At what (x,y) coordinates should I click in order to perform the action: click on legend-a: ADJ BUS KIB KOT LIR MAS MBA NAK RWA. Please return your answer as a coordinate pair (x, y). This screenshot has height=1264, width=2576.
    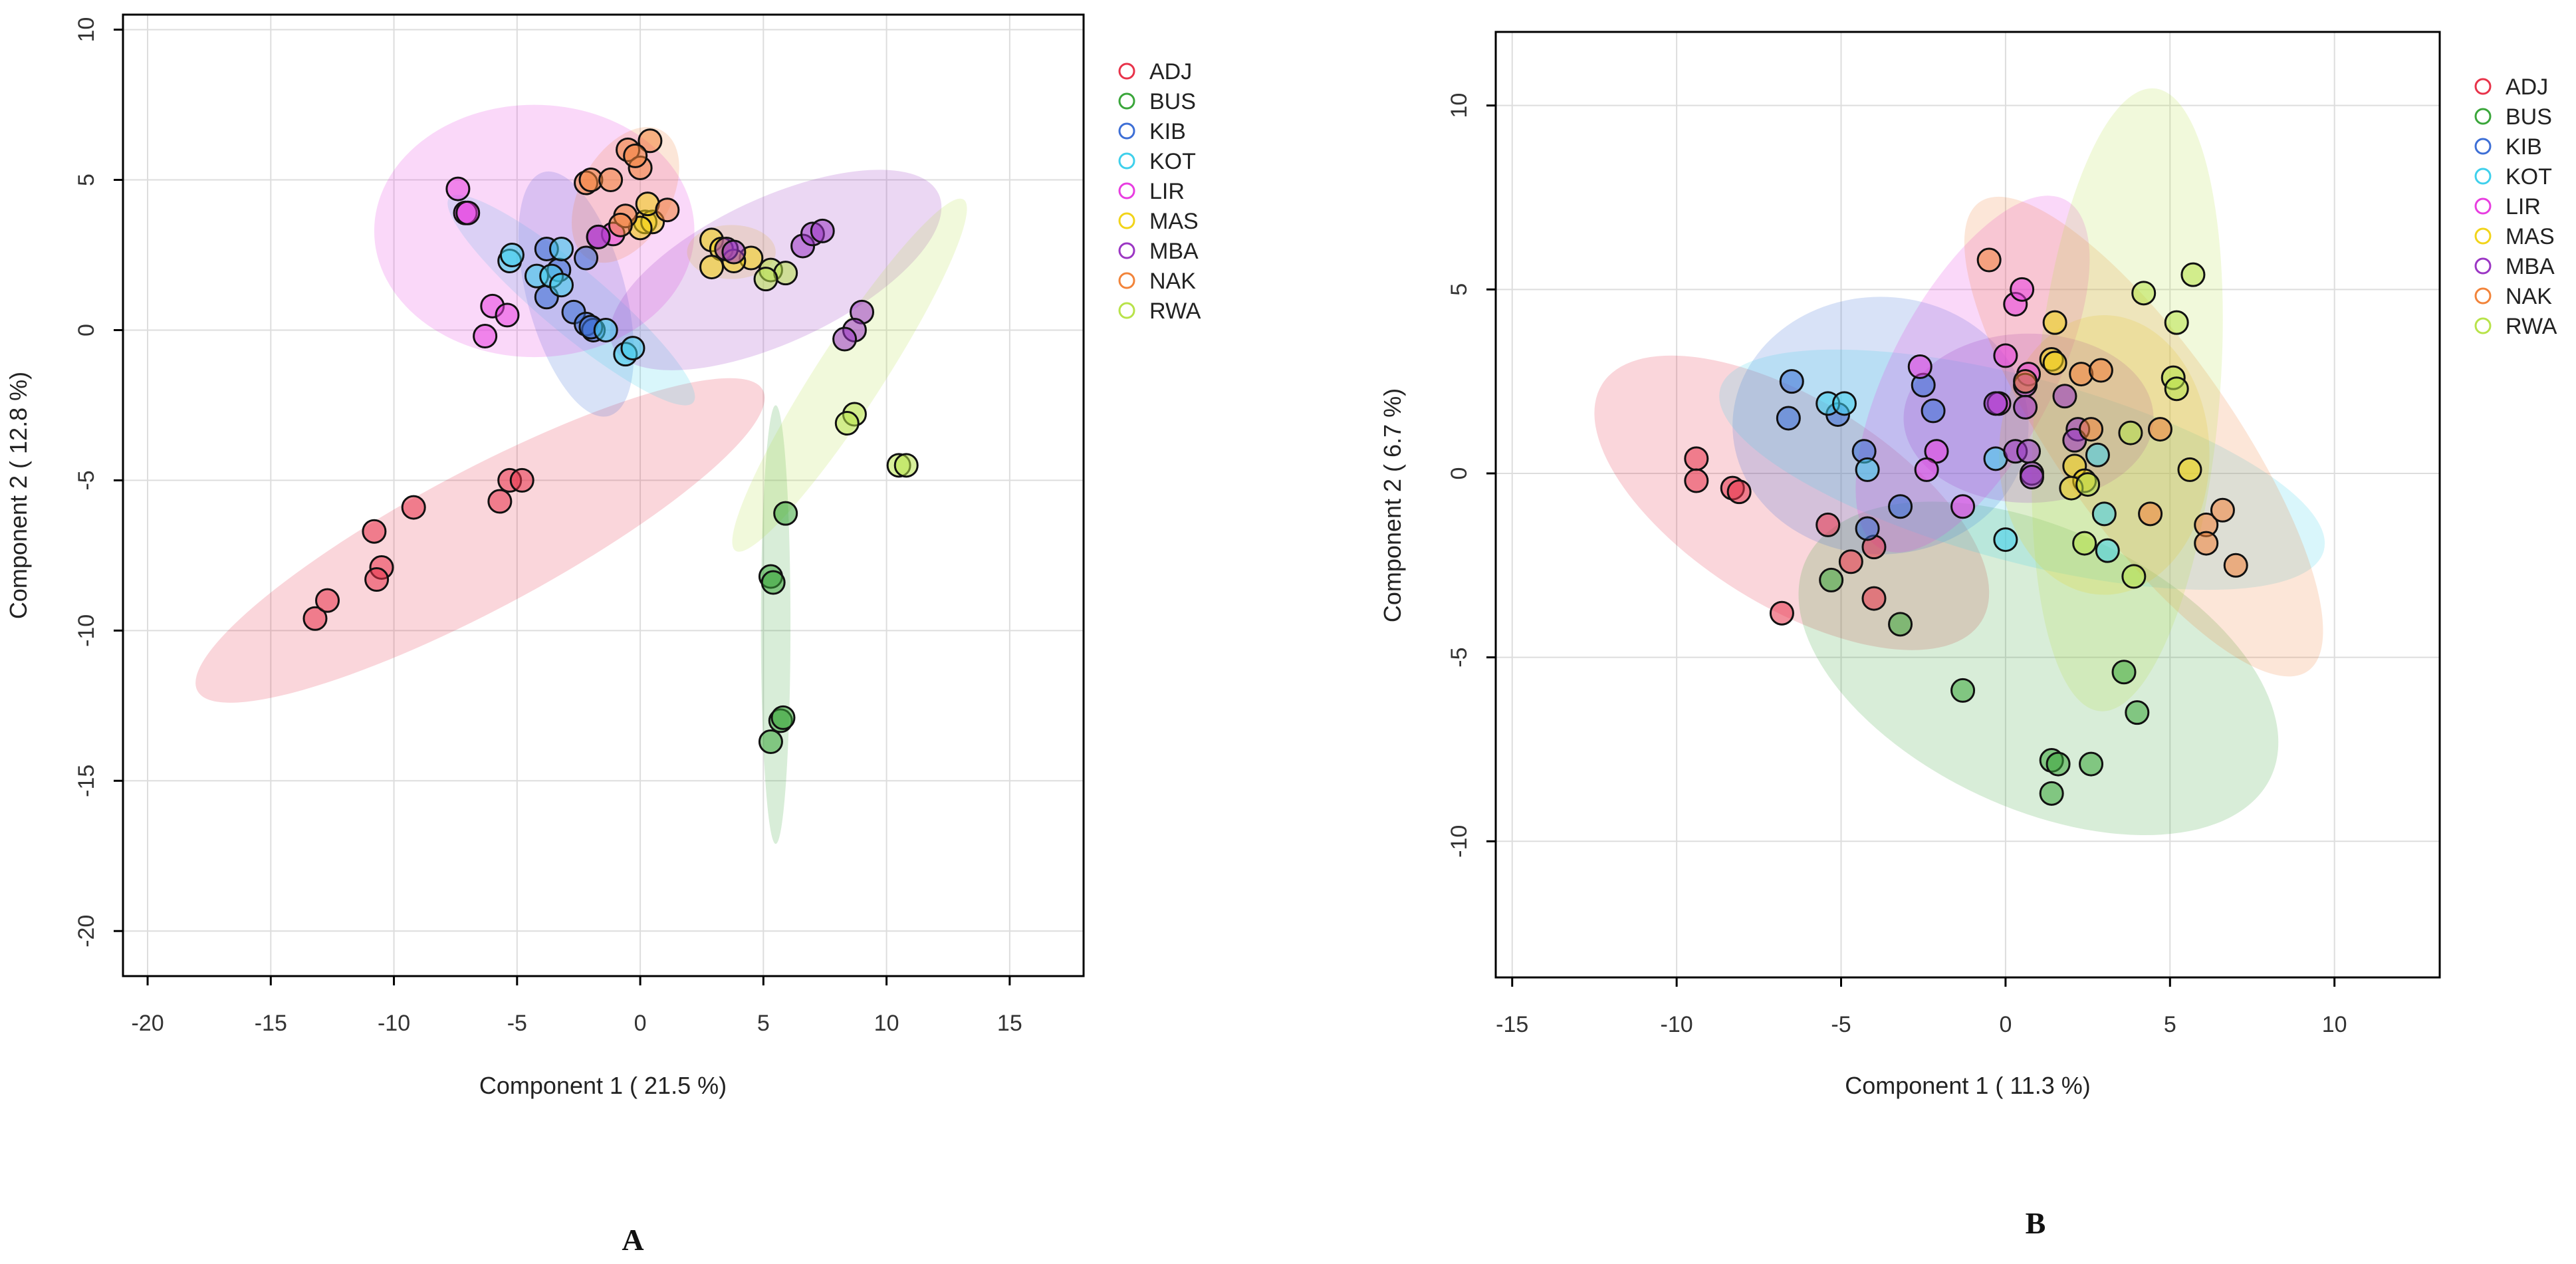
    Looking at the image, I should click on (1159, 191).